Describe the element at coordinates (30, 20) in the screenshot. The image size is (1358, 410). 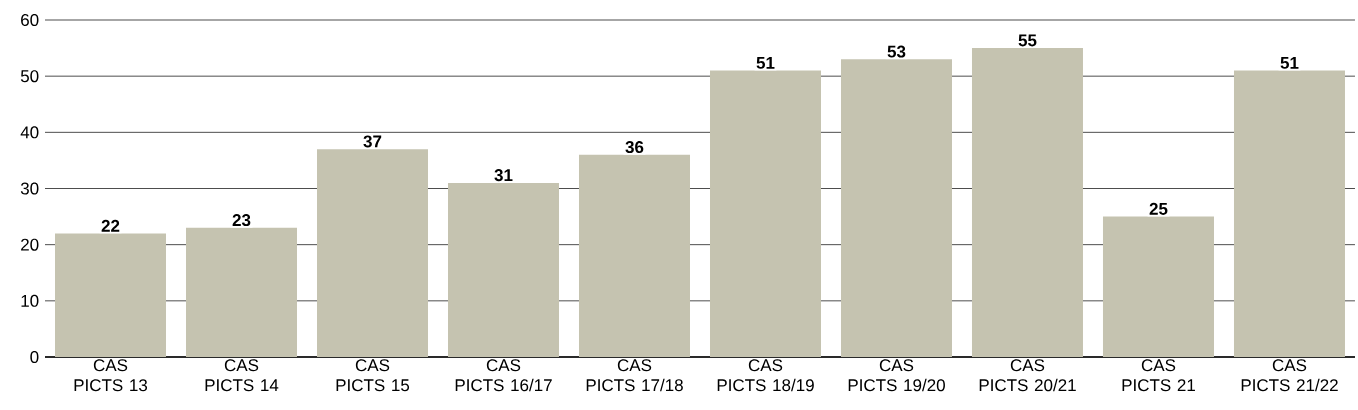
I see `y-tick-label: 60` at that location.